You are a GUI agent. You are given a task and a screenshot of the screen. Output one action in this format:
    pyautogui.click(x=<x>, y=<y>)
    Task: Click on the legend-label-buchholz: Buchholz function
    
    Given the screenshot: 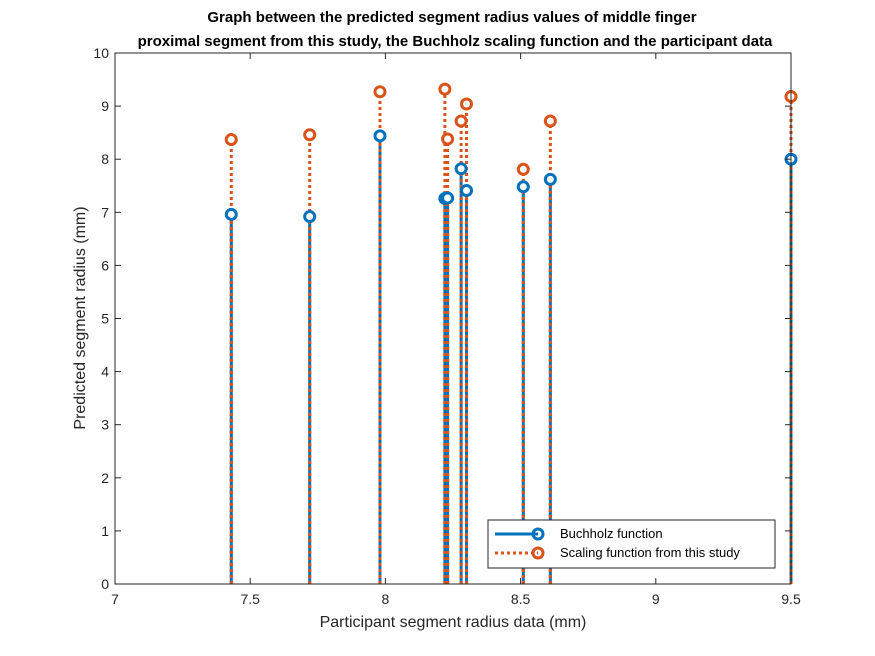 What is the action you would take?
    pyautogui.click(x=611, y=533)
    